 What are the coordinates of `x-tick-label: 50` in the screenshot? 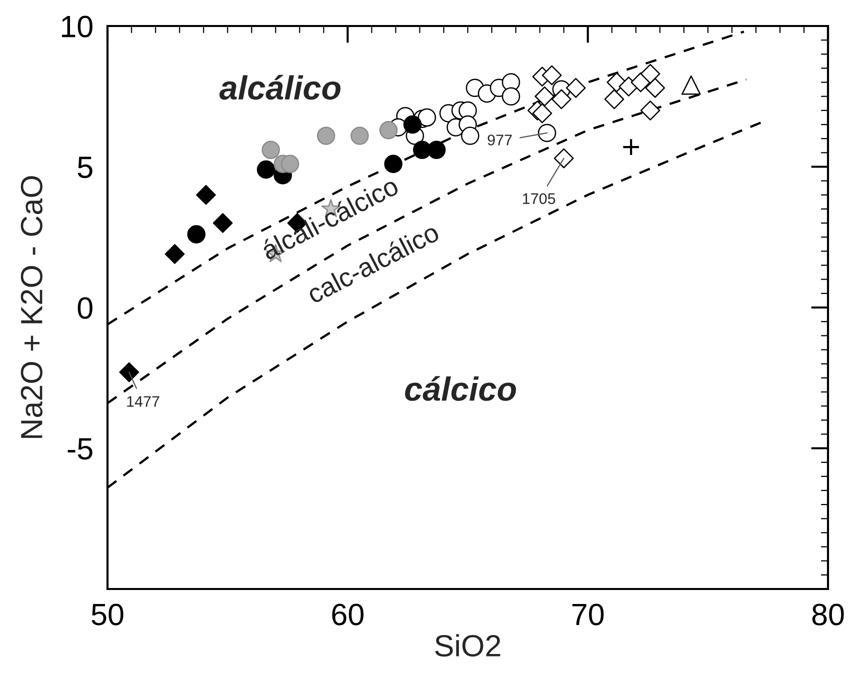 It's located at (108, 615).